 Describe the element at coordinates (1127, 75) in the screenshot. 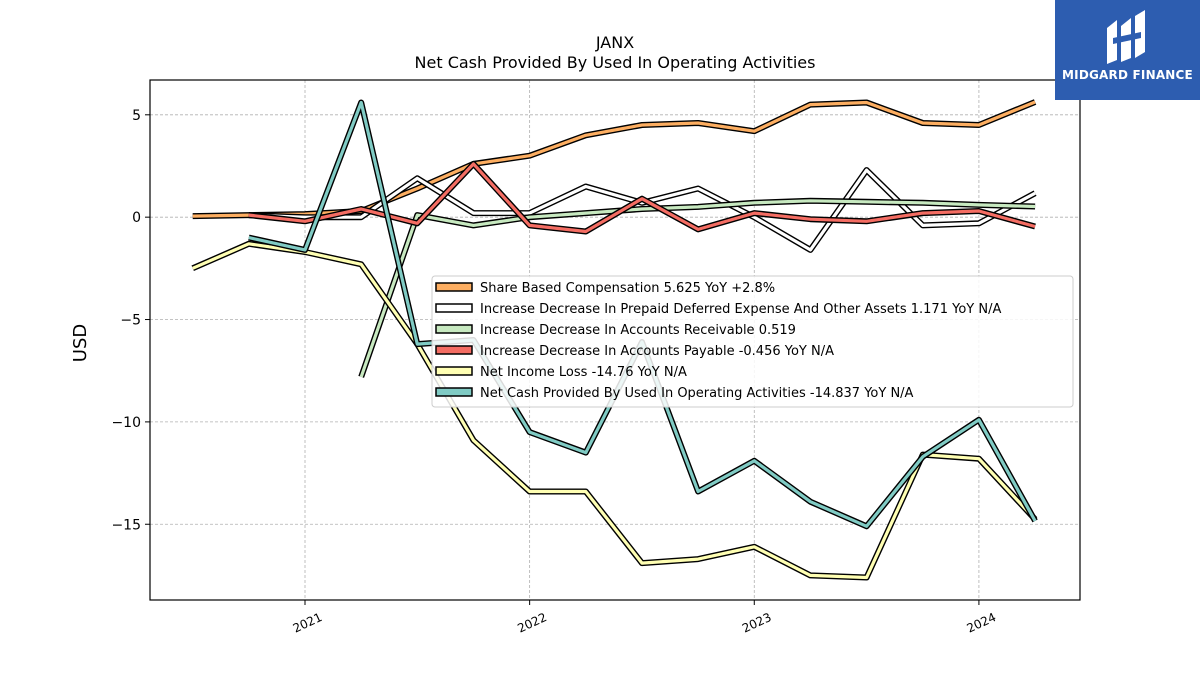

I see `brand-name: MIDGARD FINANCE` at that location.